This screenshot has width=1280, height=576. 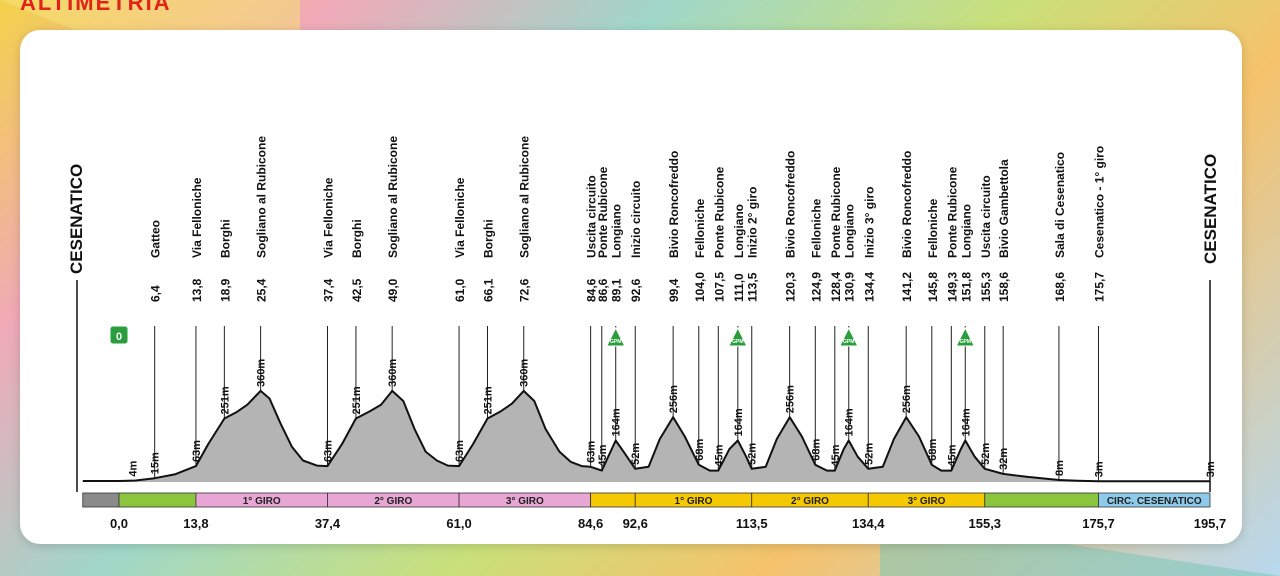 What do you see at coordinates (1060, 468) in the screenshot?
I see `altitude-label: 8m` at bounding box center [1060, 468].